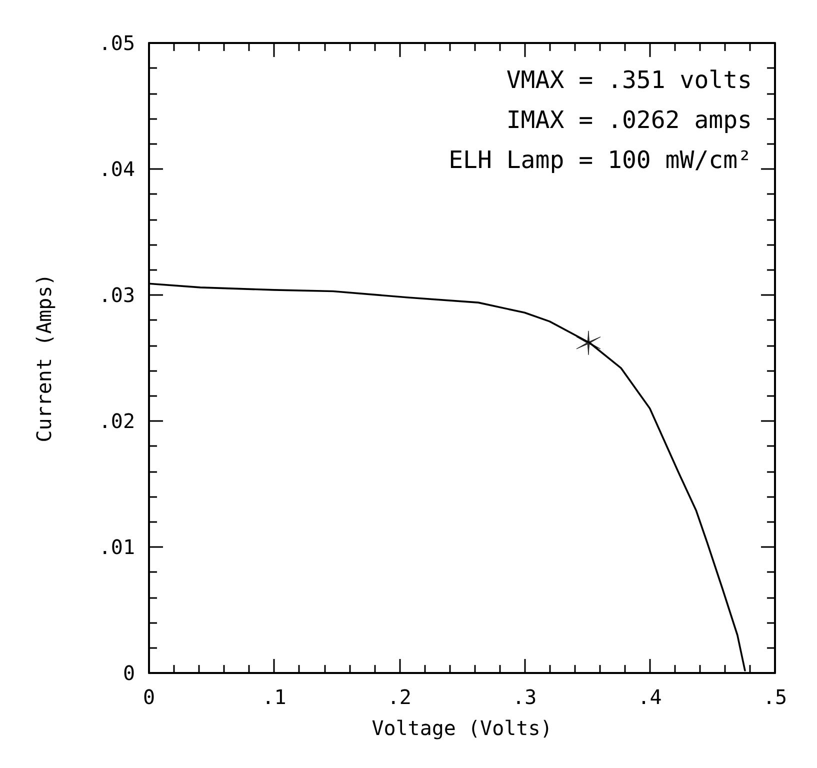  What do you see at coordinates (775, 697) in the screenshot?
I see `x-tick-label: .5` at bounding box center [775, 697].